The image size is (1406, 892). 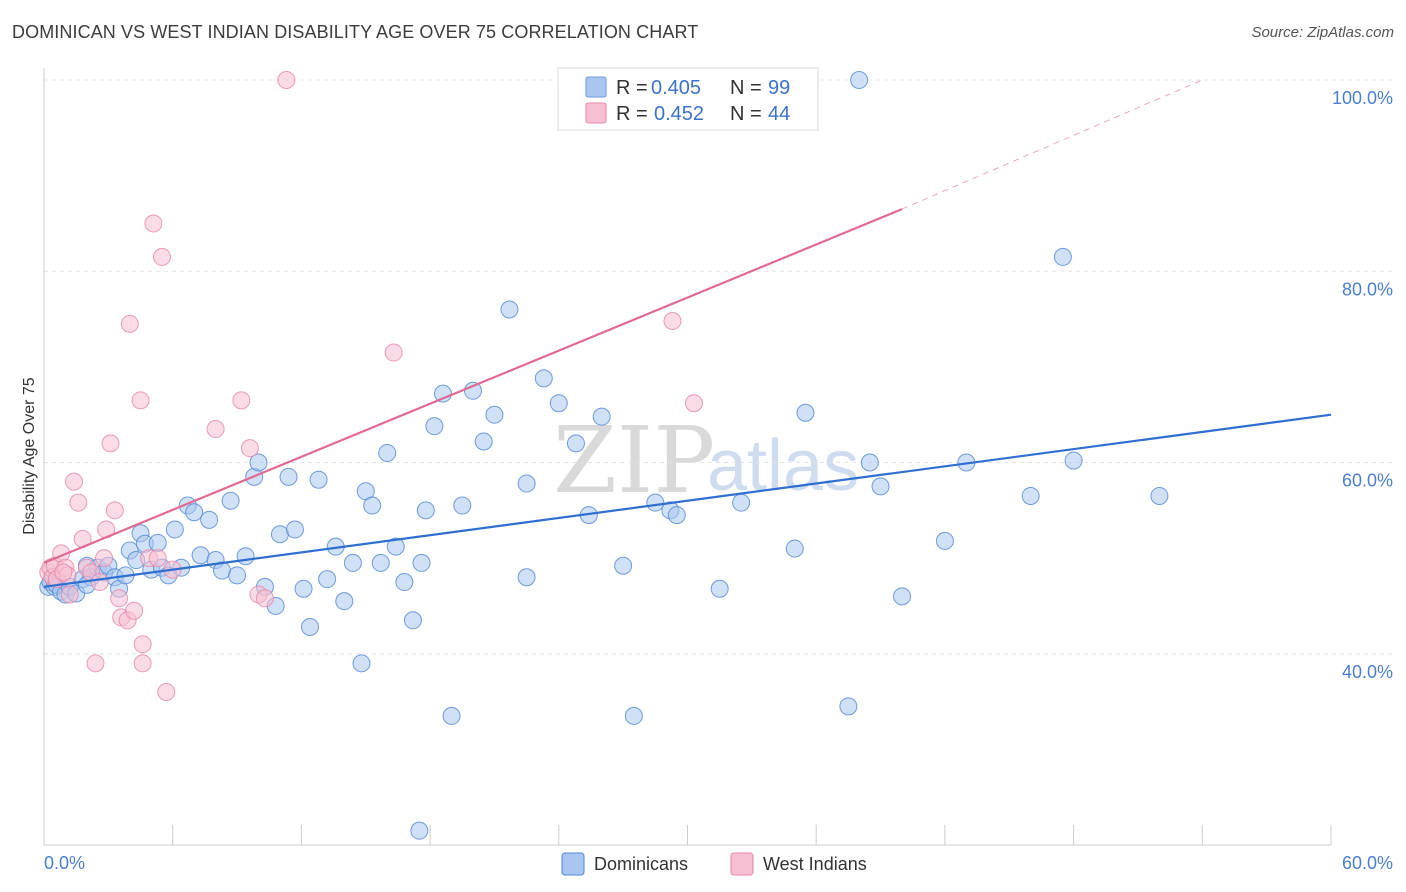 I want to click on x-tick-label-max: 60.0%, so click(x=1367, y=863).